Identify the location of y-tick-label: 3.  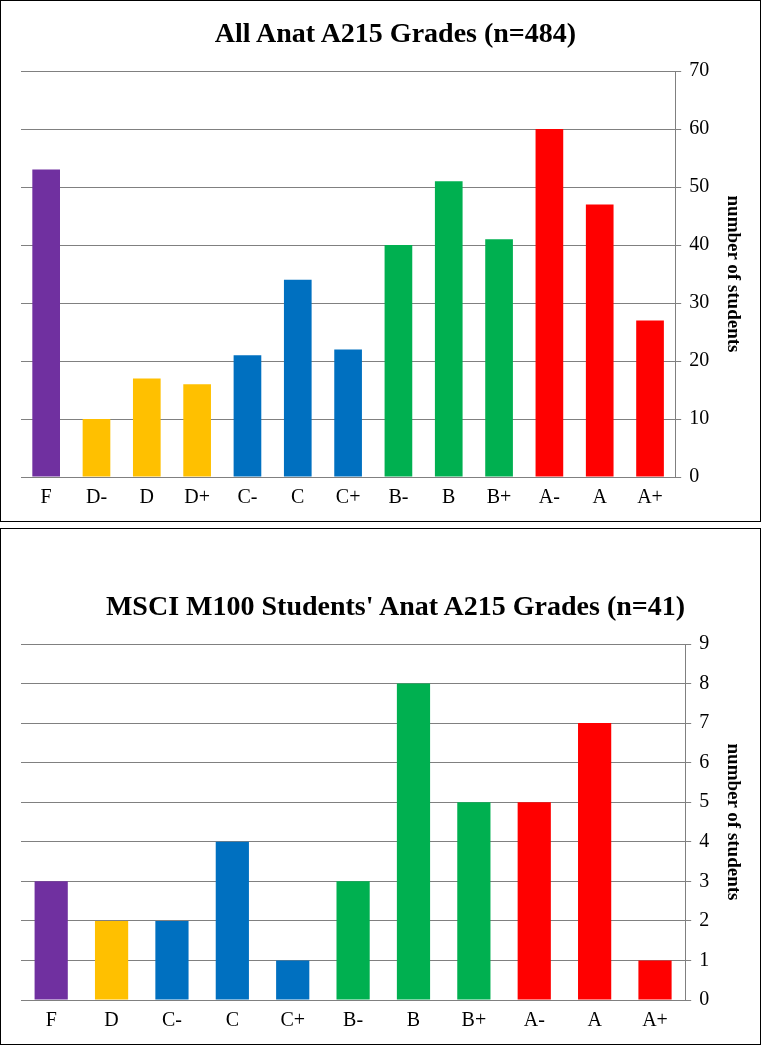
(704, 879).